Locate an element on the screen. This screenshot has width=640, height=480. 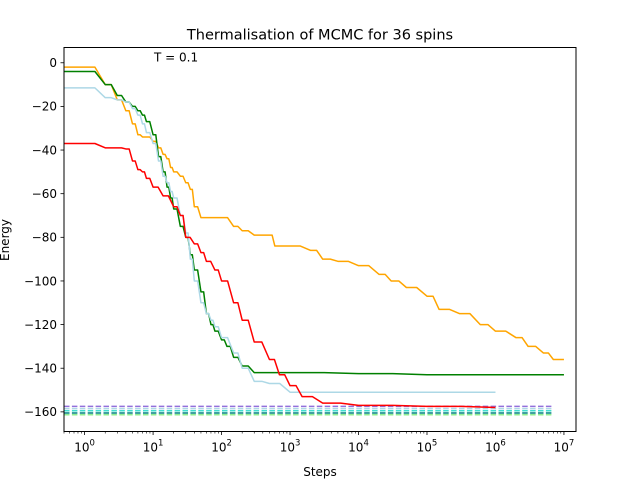
y-tick-label: −40 is located at coordinates (44, 150).